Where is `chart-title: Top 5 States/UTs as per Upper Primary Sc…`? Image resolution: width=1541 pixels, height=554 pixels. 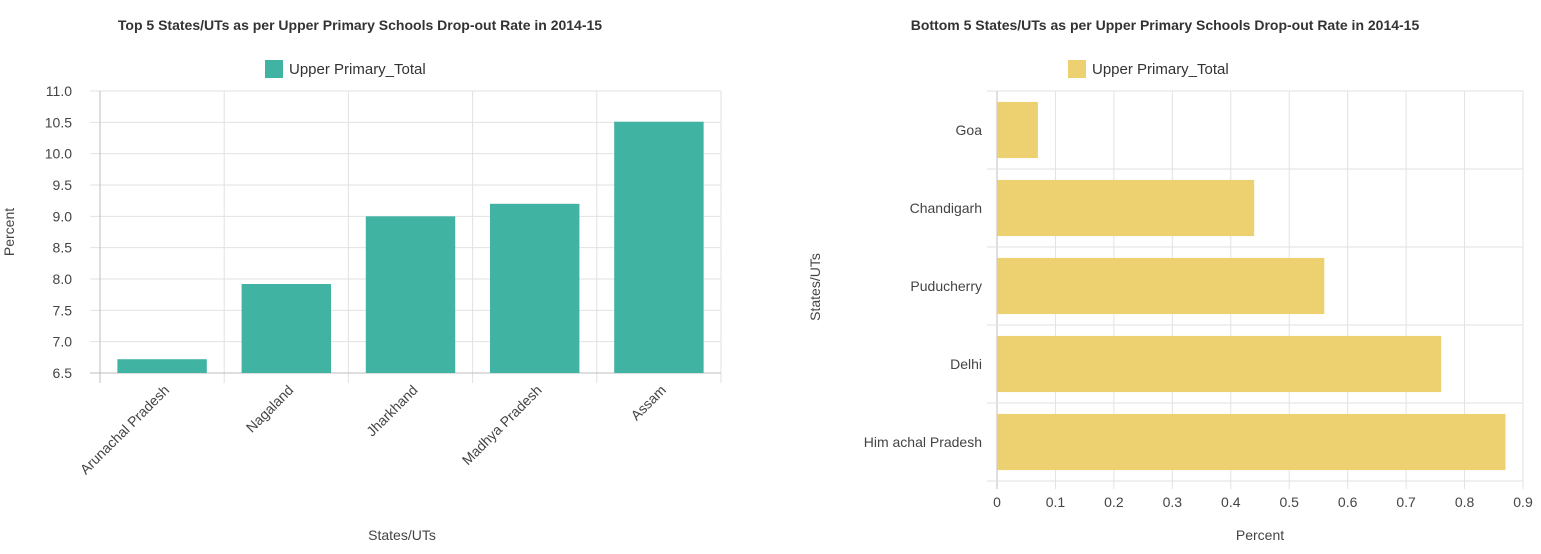
chart-title: Top 5 States/UTs as per Upper Primary Sc… is located at coordinates (360, 25).